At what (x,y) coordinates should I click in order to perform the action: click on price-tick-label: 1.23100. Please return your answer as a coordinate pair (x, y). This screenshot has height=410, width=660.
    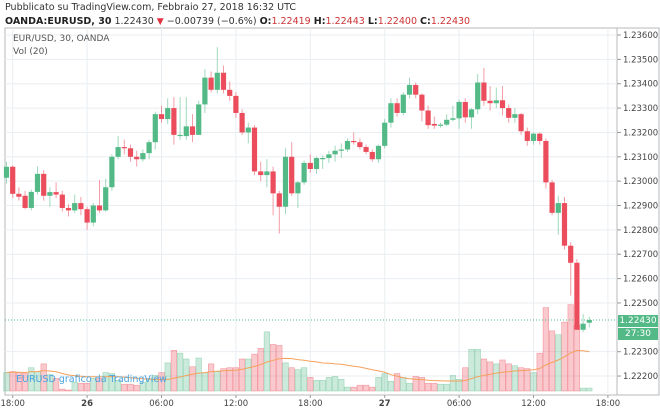
    Looking at the image, I should click on (640, 158).